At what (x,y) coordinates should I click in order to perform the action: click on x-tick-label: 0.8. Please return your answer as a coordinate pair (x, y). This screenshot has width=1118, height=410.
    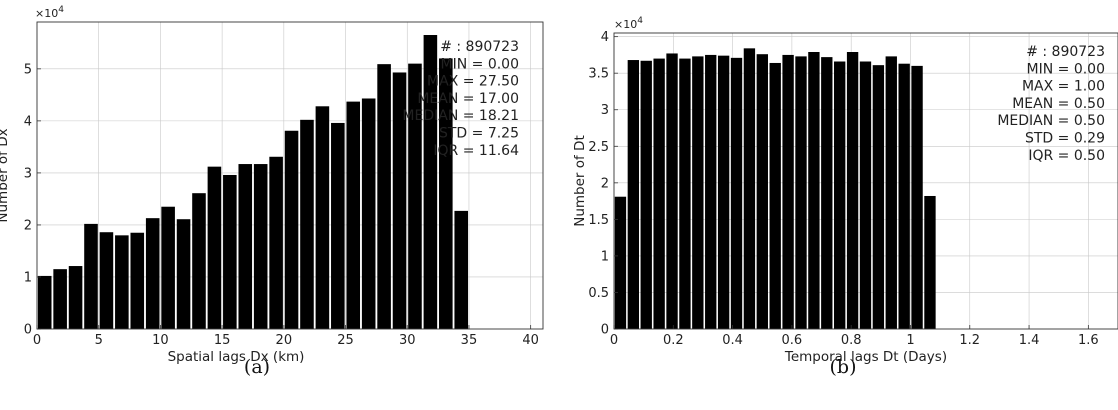
    Looking at the image, I should click on (851, 340).